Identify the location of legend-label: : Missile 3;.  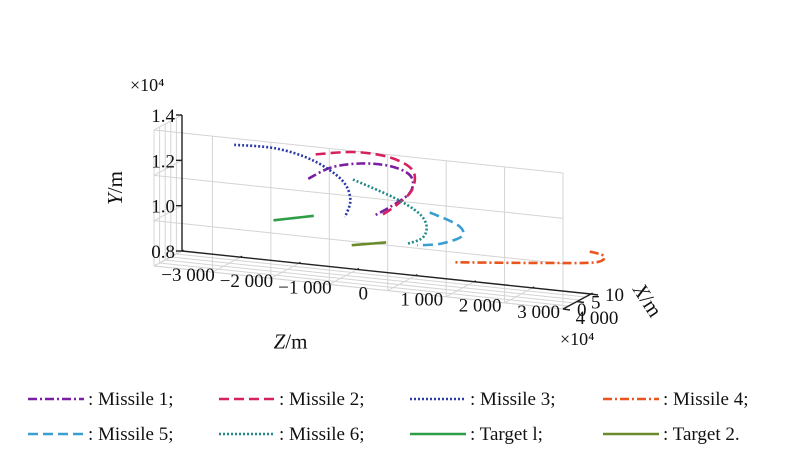
(513, 399).